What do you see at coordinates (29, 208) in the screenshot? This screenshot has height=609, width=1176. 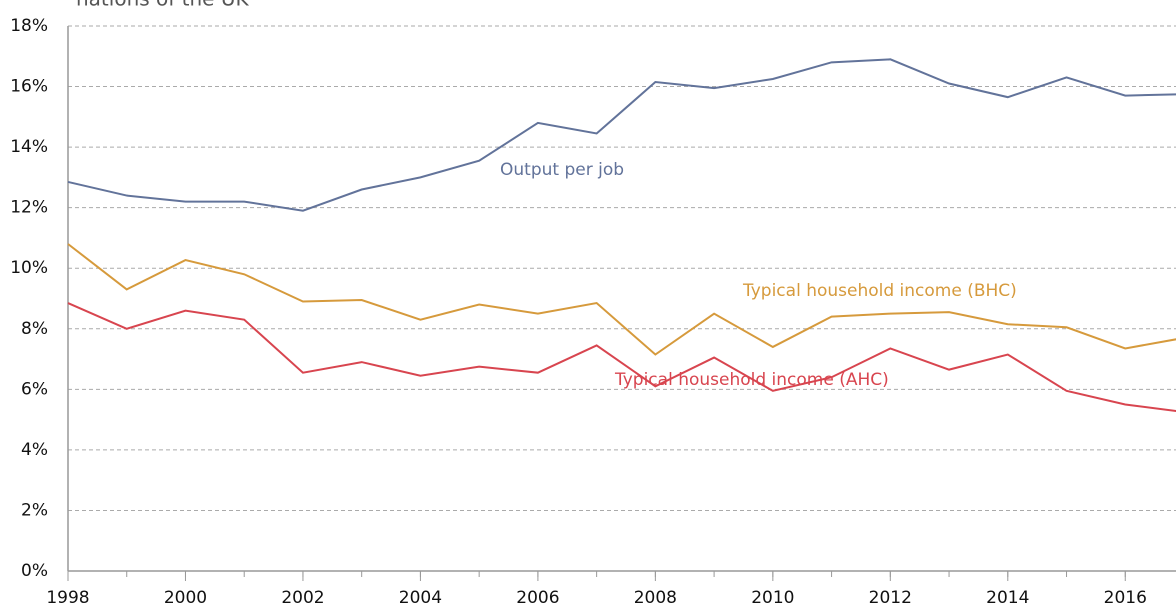 I see `y-tick-label: 12%` at bounding box center [29, 208].